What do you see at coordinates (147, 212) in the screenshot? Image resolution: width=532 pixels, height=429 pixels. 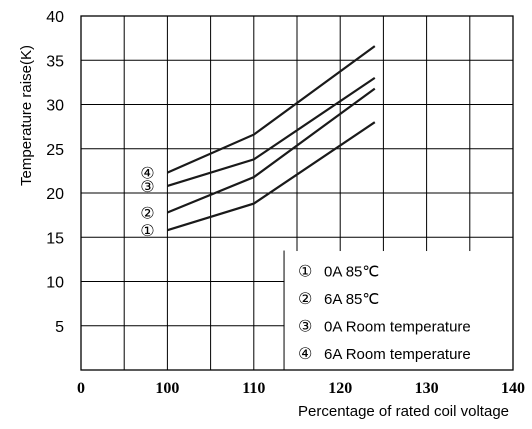 I see `series-marker-2: ②` at bounding box center [147, 212].